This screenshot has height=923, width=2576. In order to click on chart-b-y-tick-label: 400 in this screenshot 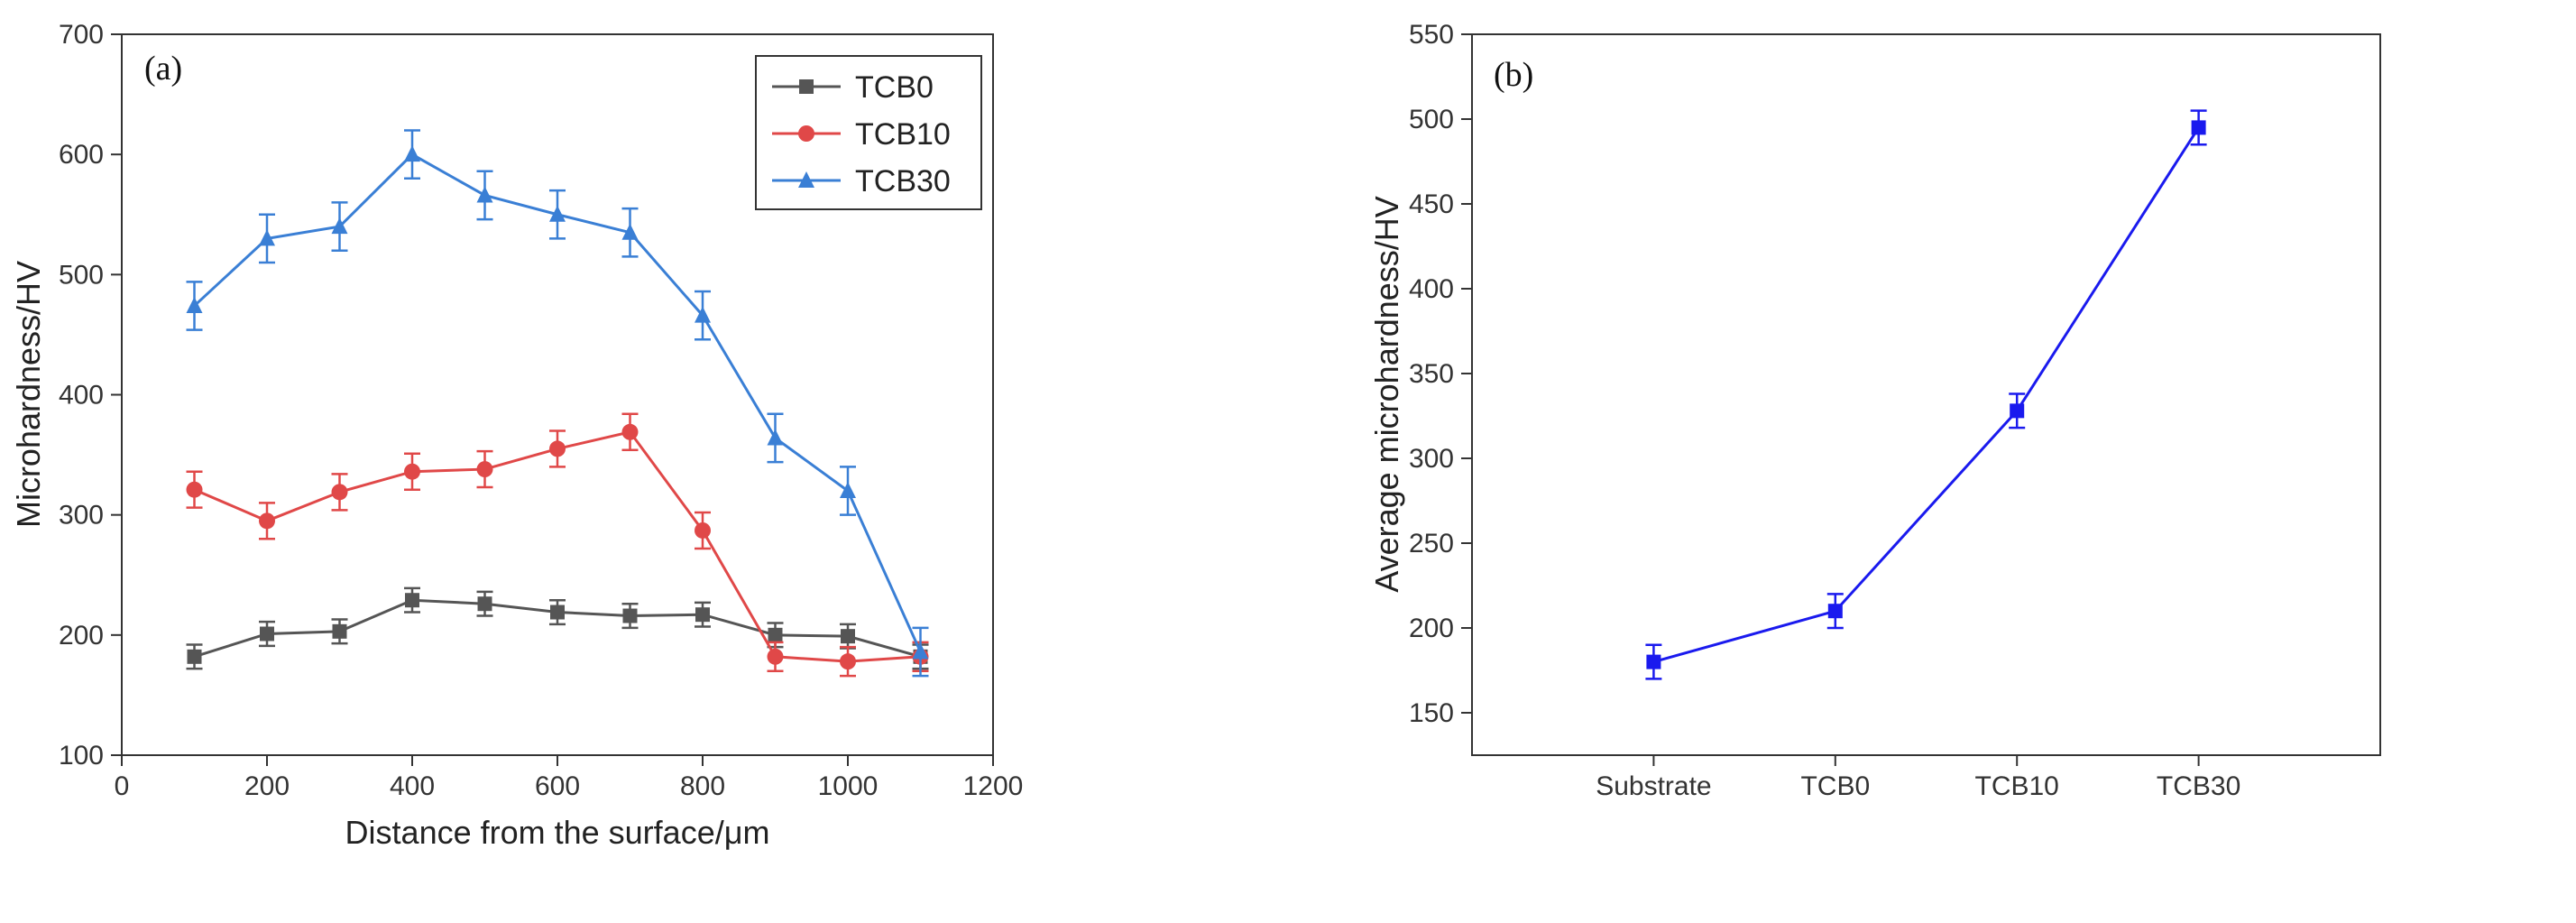, I will do `click(1431, 289)`.